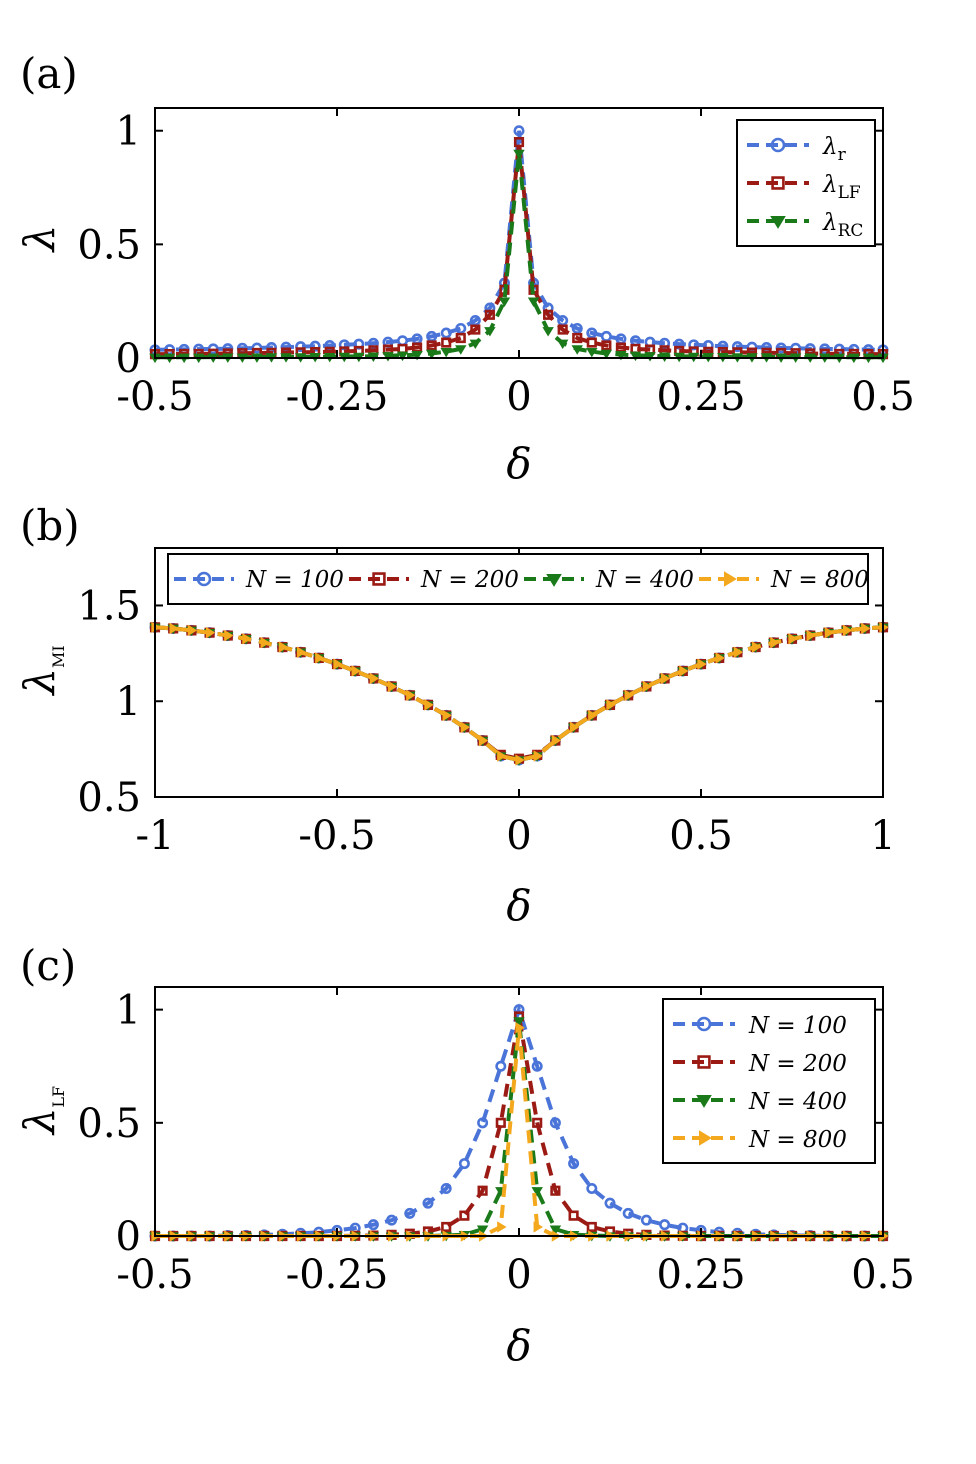 The image size is (976, 1464). Describe the element at coordinates (469, 580) in the screenshot. I see `legend-label: N = 200` at that location.